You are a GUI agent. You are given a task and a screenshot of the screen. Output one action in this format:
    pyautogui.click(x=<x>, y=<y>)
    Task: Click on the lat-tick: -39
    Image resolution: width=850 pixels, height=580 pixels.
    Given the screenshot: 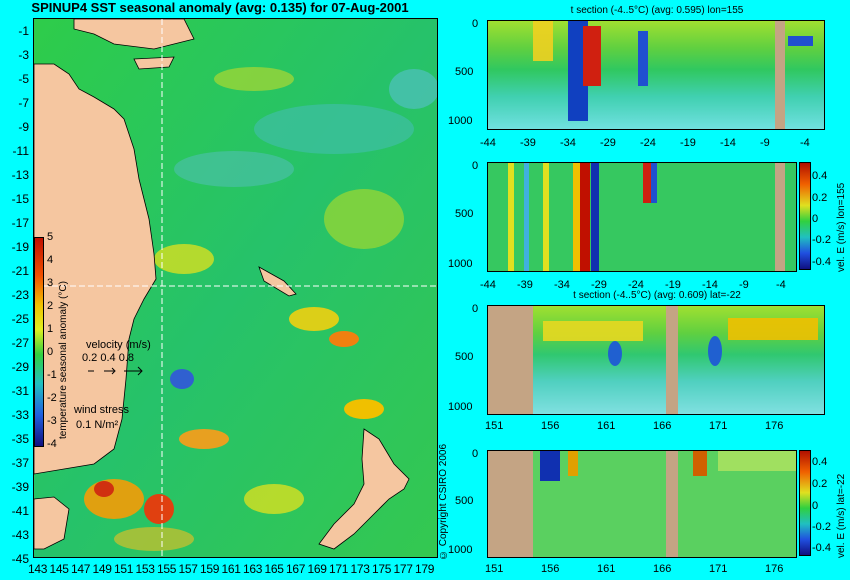 What is the action you would take?
    pyautogui.click(x=20, y=487)
    